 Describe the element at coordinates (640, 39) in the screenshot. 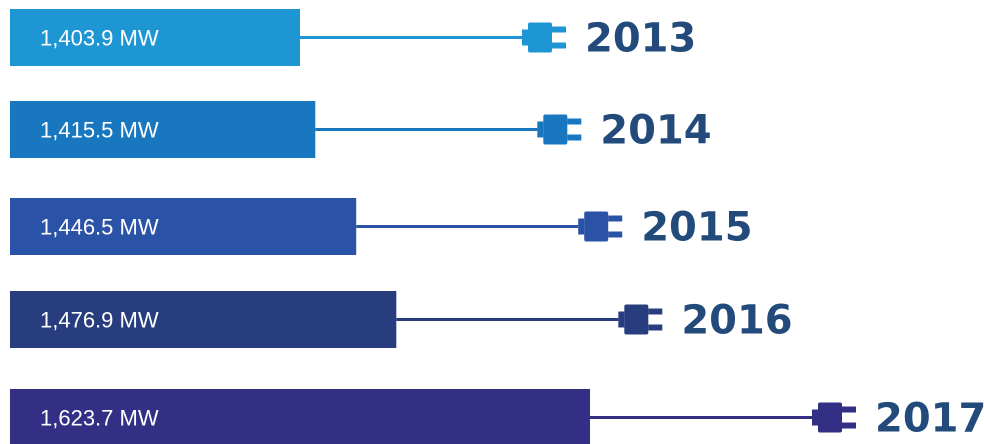

I see `year-label: 2013` at that location.